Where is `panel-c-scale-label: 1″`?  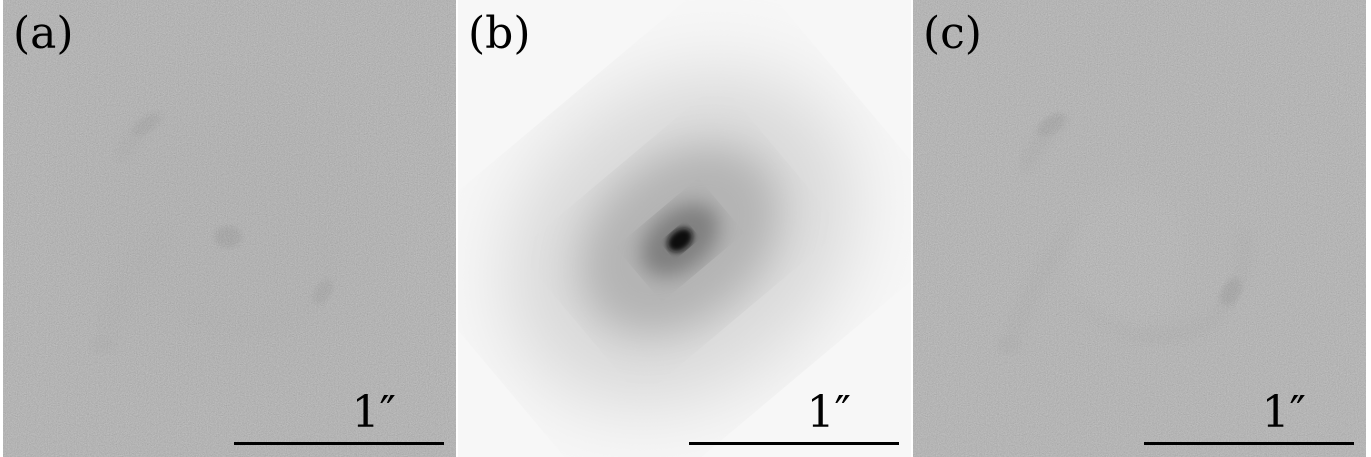
panel-c-scale-label: 1″ is located at coordinates (1283, 412).